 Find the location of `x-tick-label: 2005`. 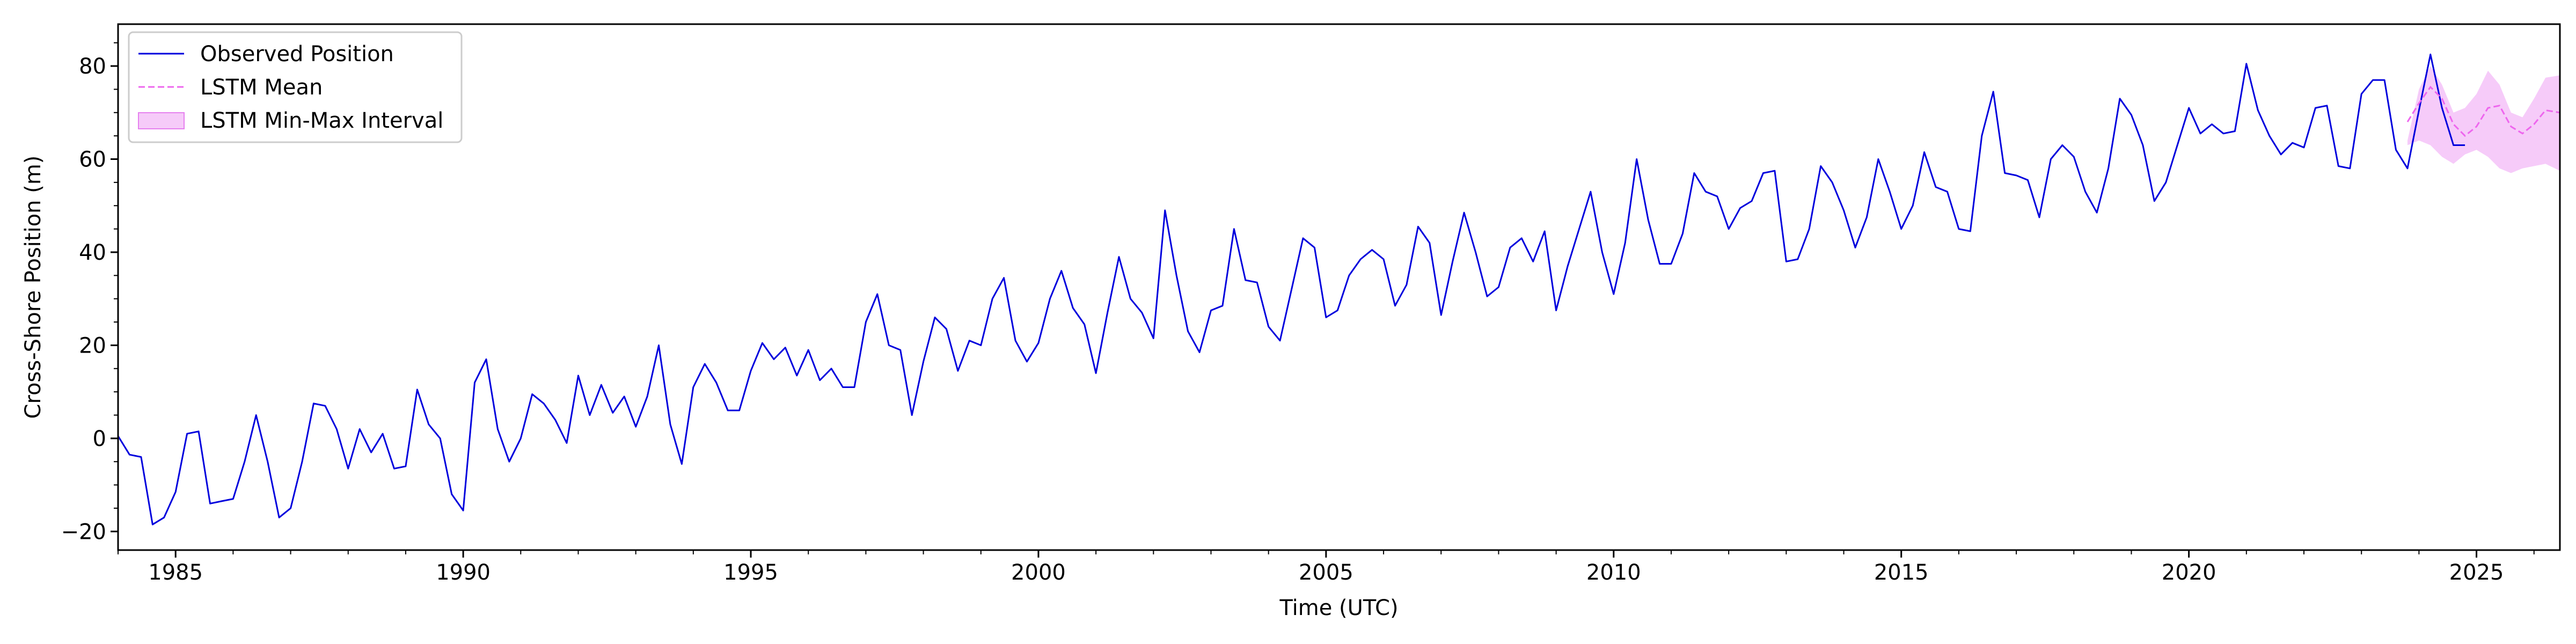

x-tick-label: 2005 is located at coordinates (1326, 572).